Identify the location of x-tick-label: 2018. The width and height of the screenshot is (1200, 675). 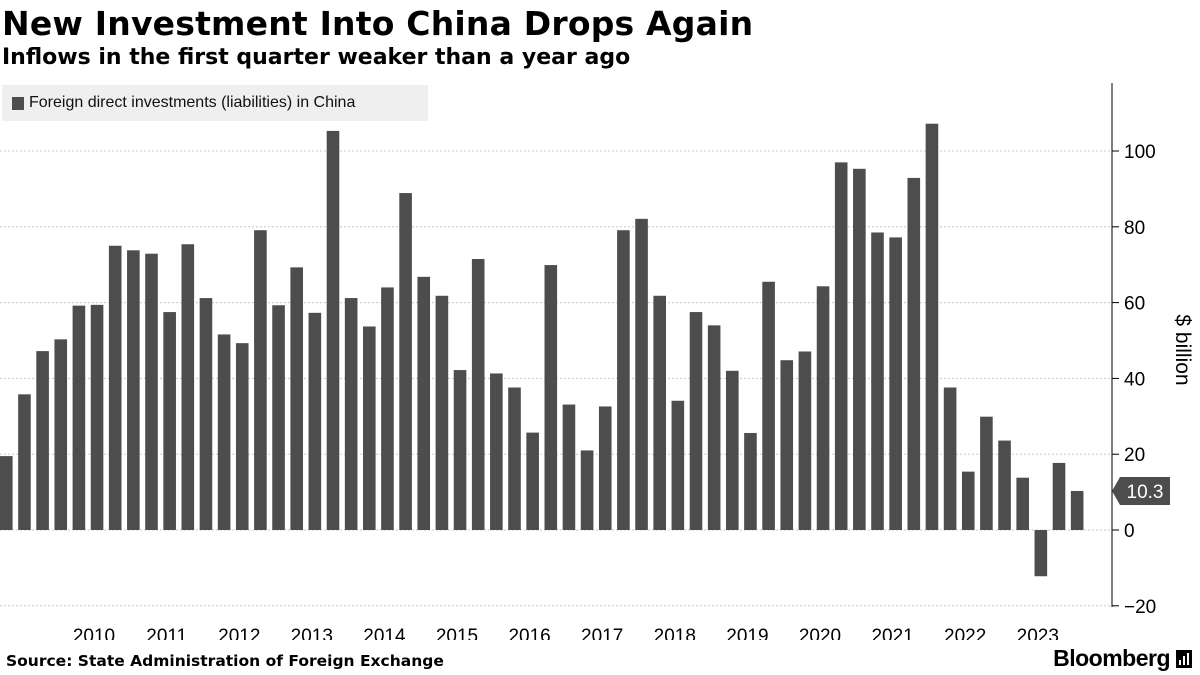
(675, 633).